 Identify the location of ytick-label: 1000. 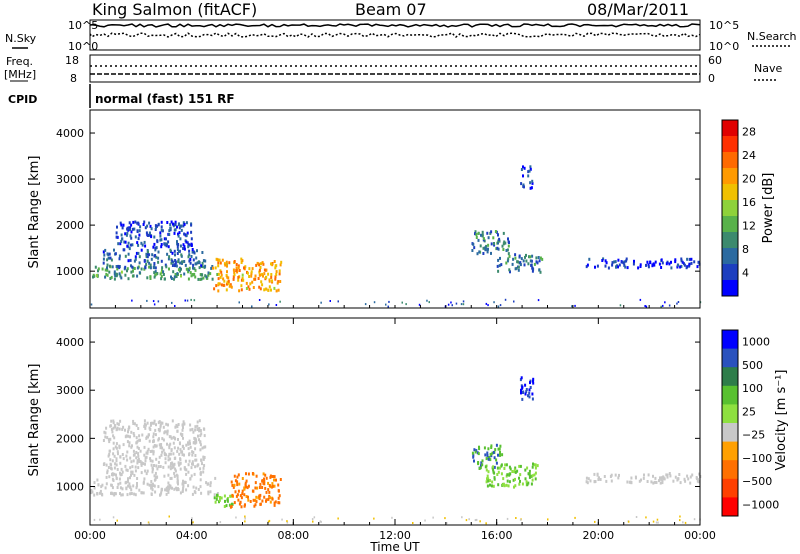
(70, 486).